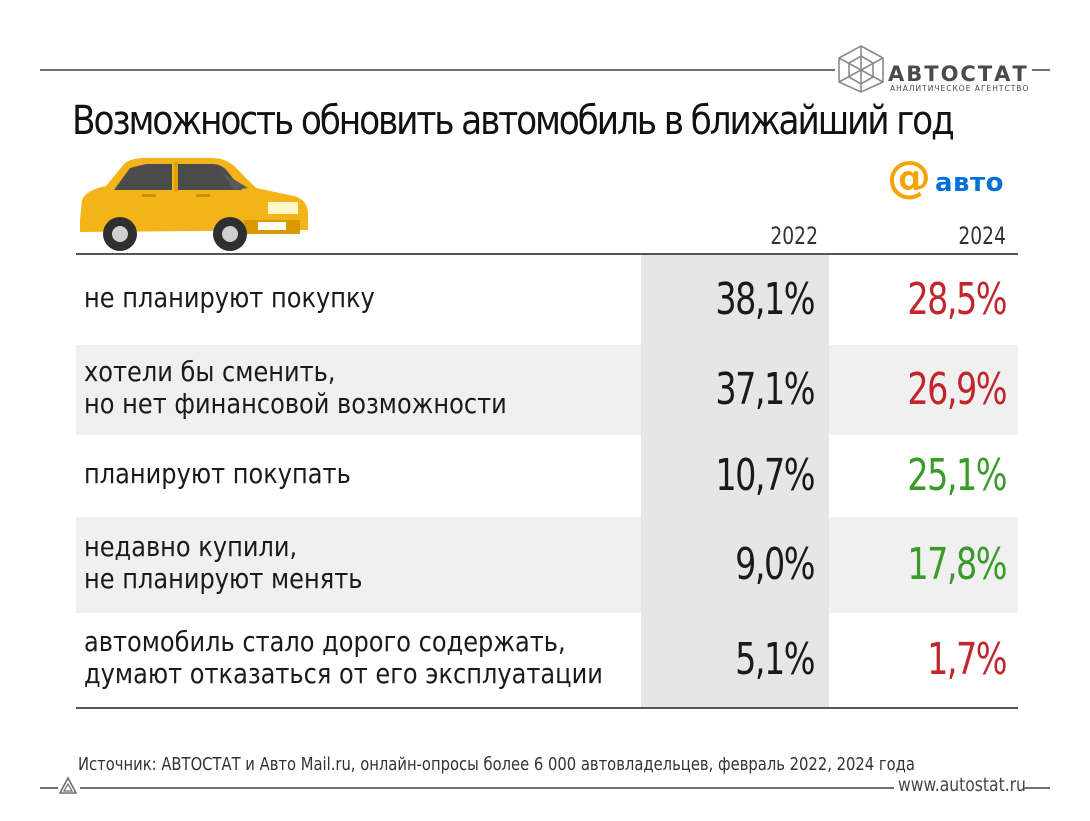  I want to click on top-rule-right, so click(1041, 70).